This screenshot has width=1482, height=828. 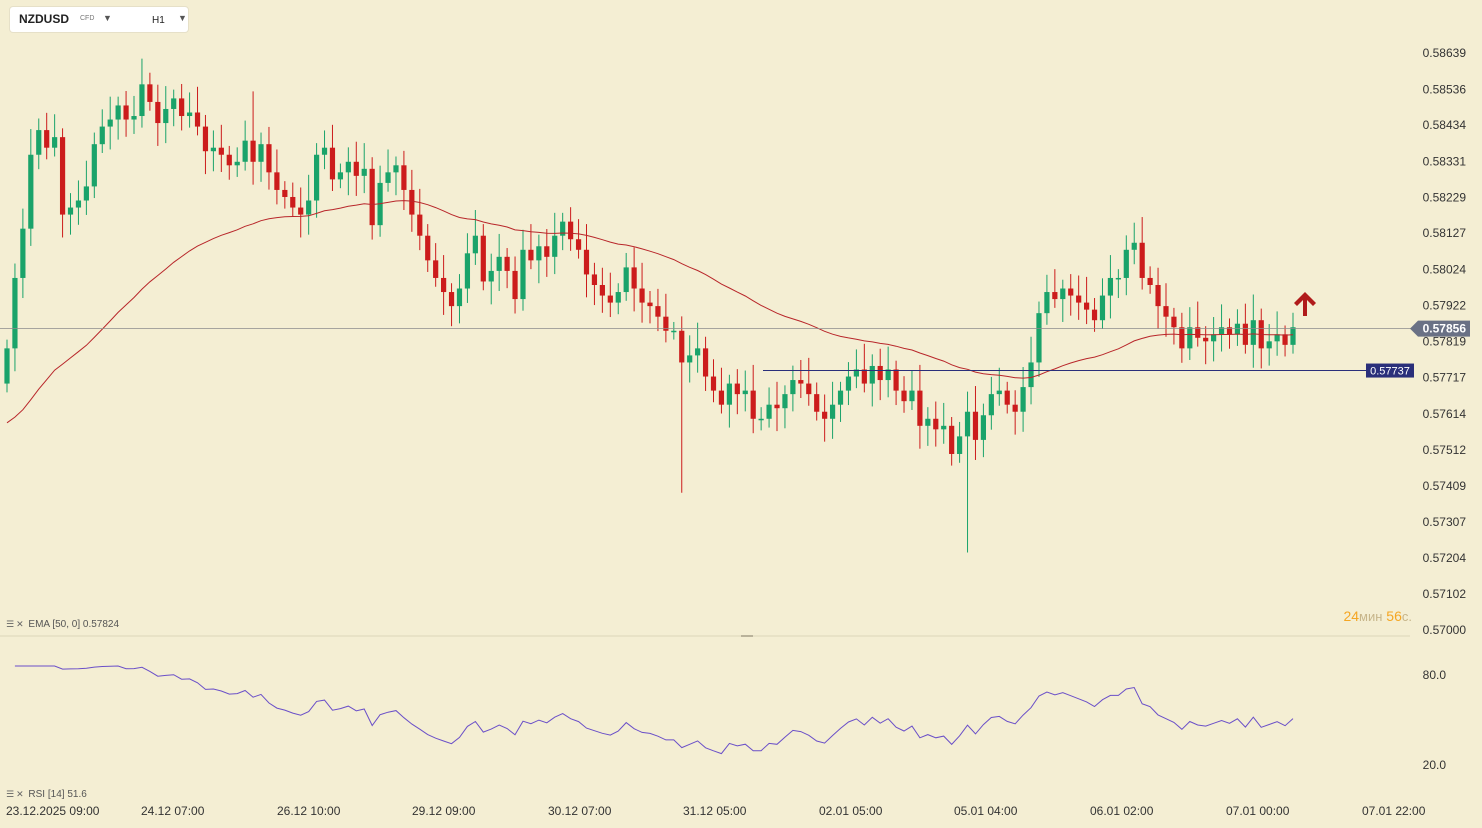 I want to click on y-tick-label: 0.57000, so click(x=1445, y=630).